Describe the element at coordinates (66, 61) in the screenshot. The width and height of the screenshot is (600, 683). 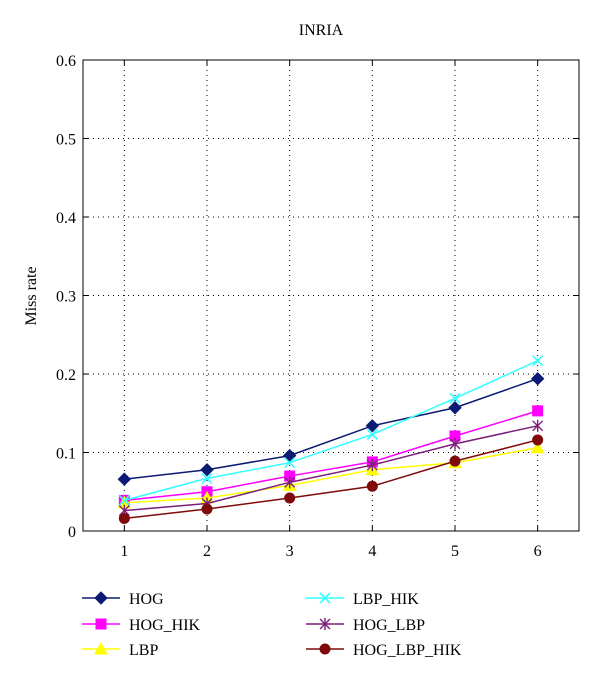
I see `y-tick-label: 0.6` at that location.